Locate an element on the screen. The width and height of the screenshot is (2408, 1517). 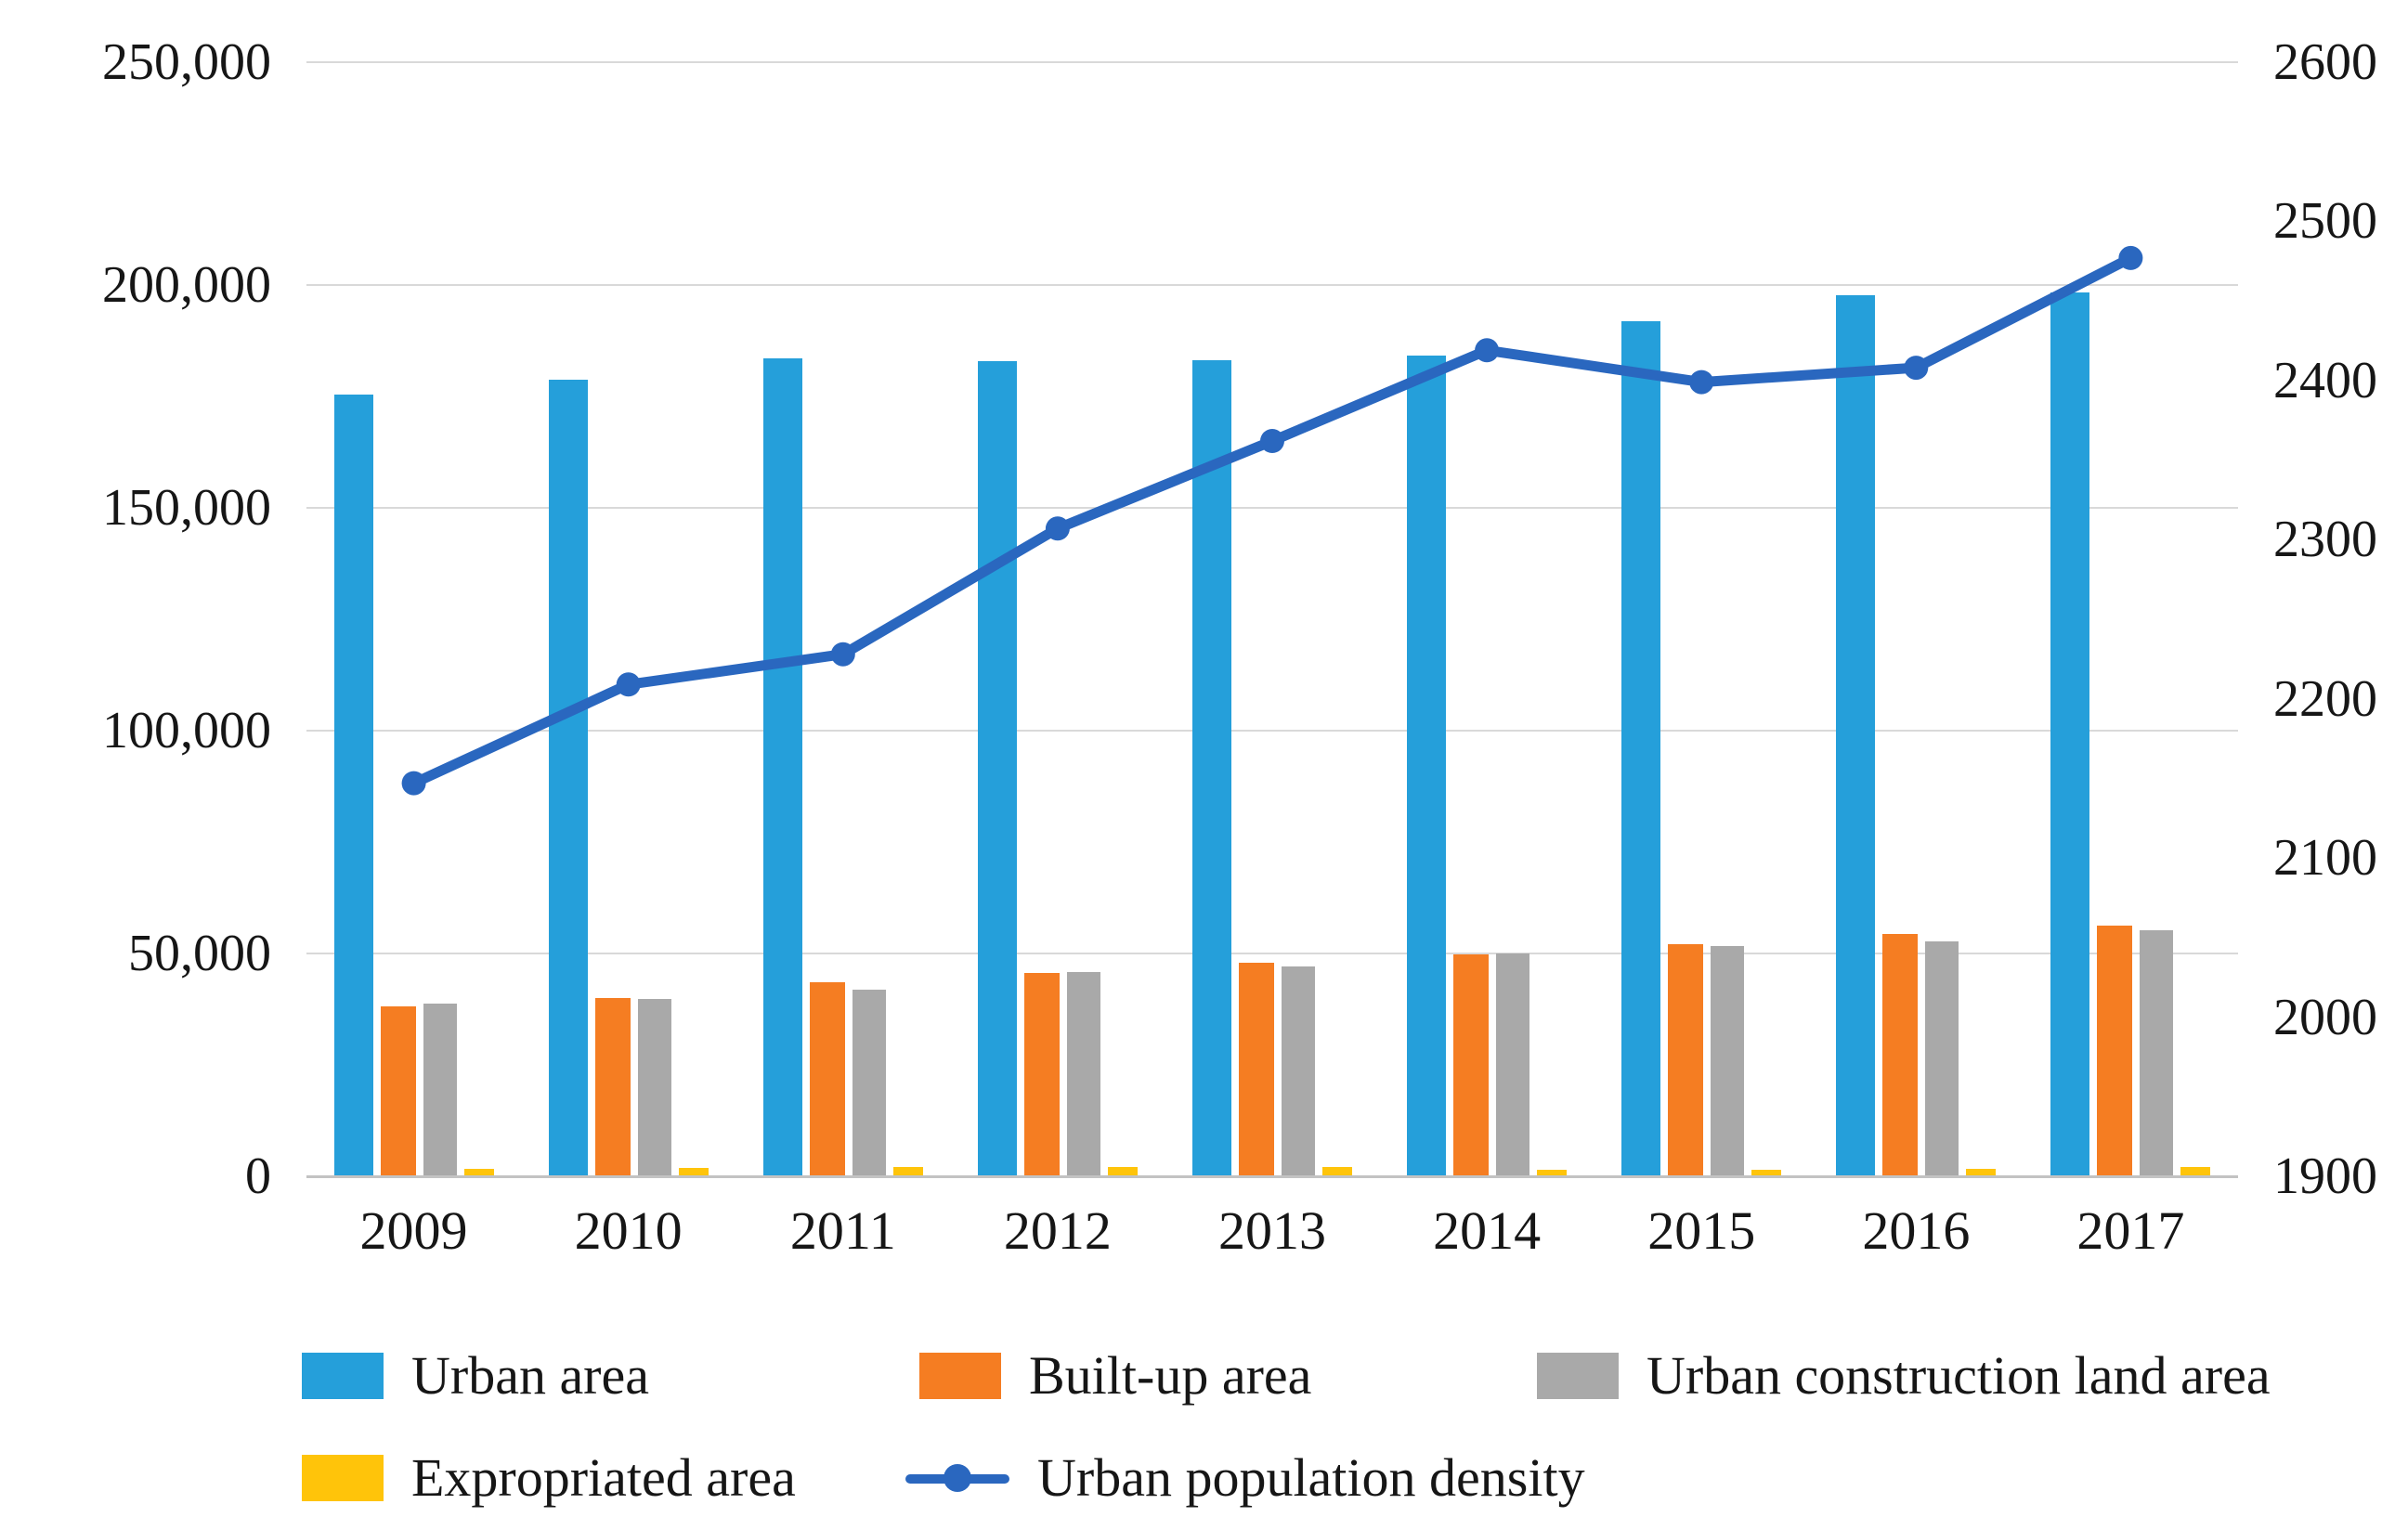
legend-item-urban-area: Urban area is located at coordinates (476, 1376).